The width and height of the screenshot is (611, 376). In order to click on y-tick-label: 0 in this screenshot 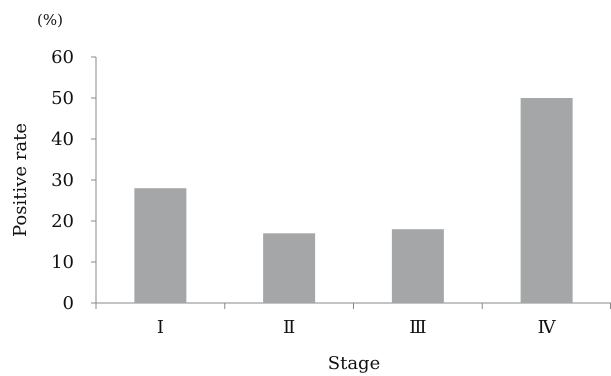, I will do `click(68, 303)`.